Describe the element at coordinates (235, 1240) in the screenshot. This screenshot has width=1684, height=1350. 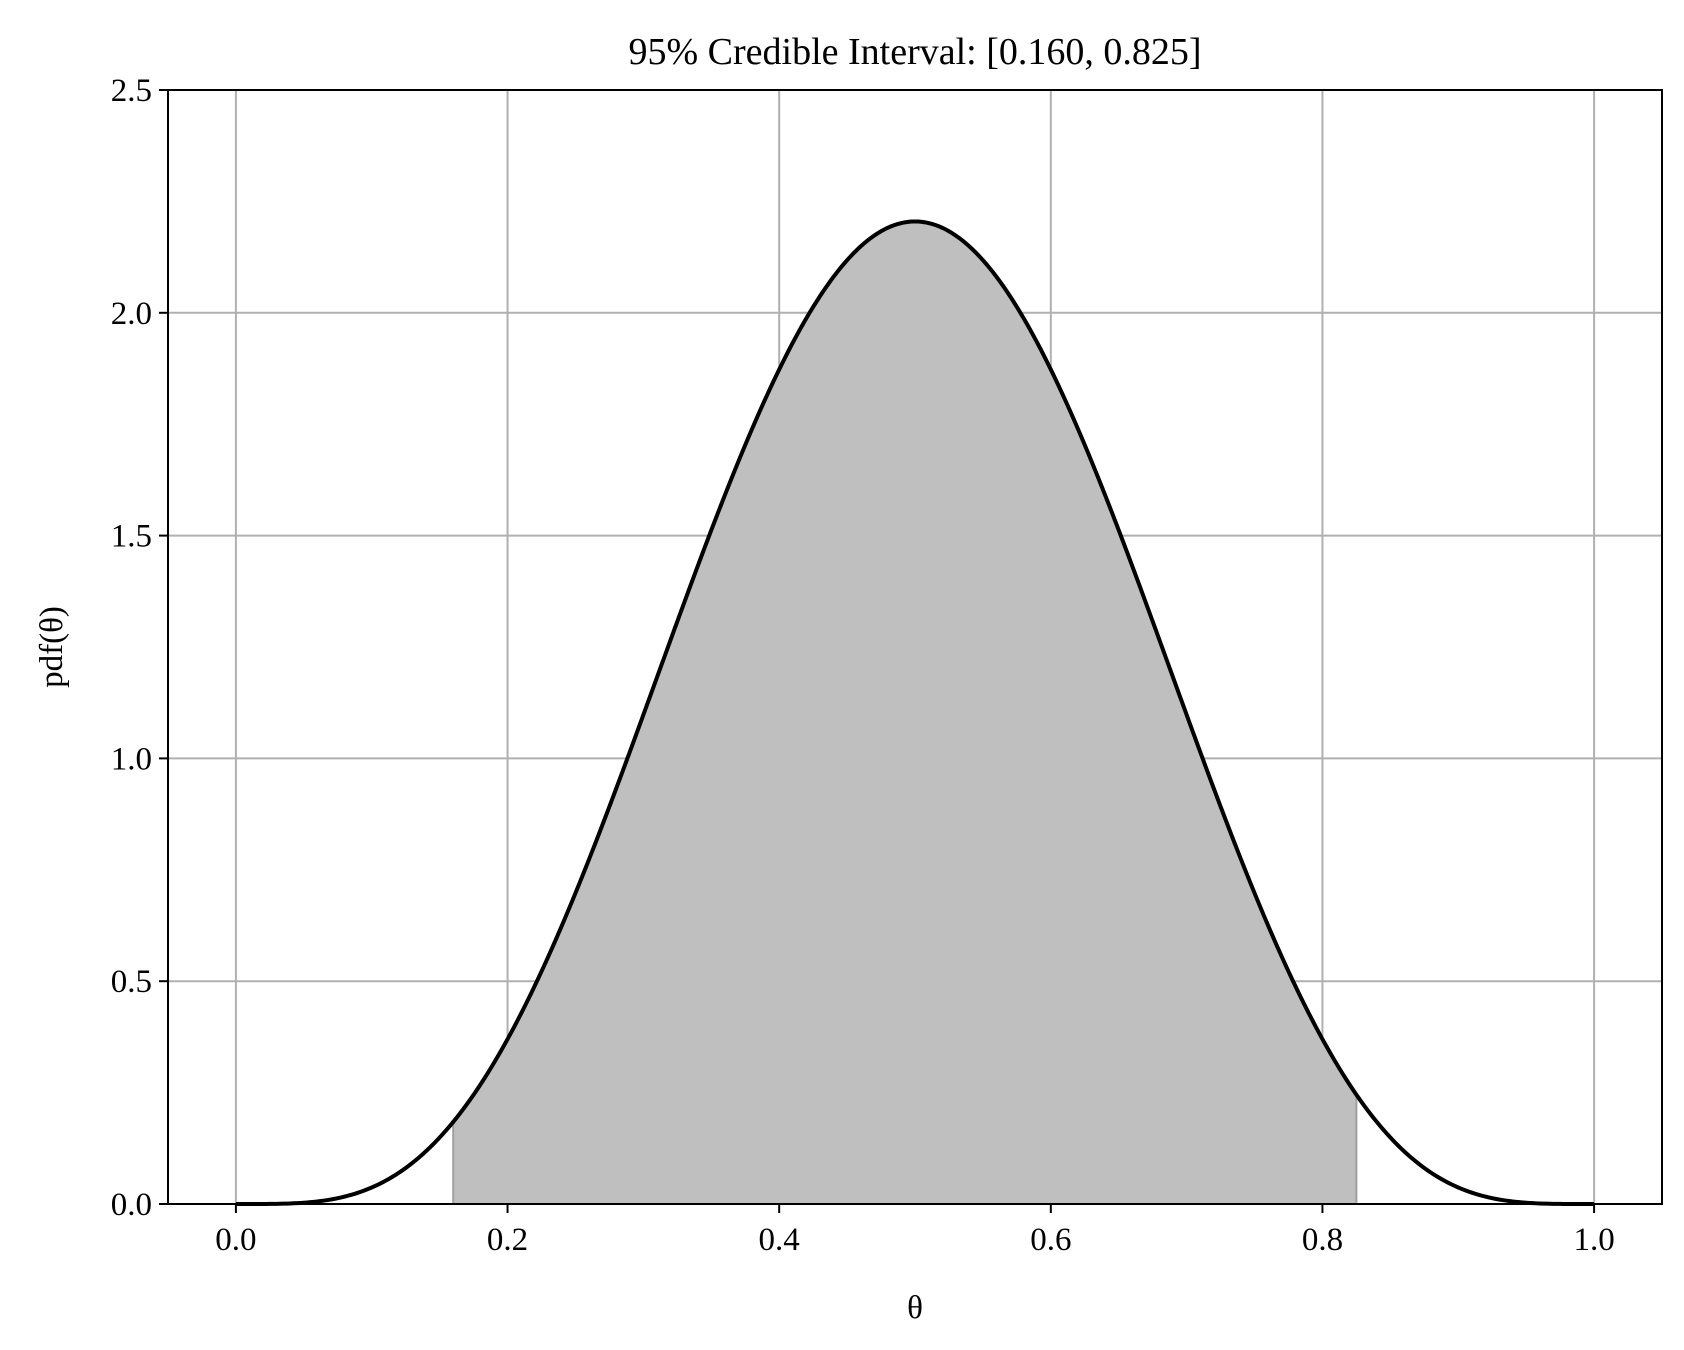
I see `x-tick-label: 0.0` at that location.